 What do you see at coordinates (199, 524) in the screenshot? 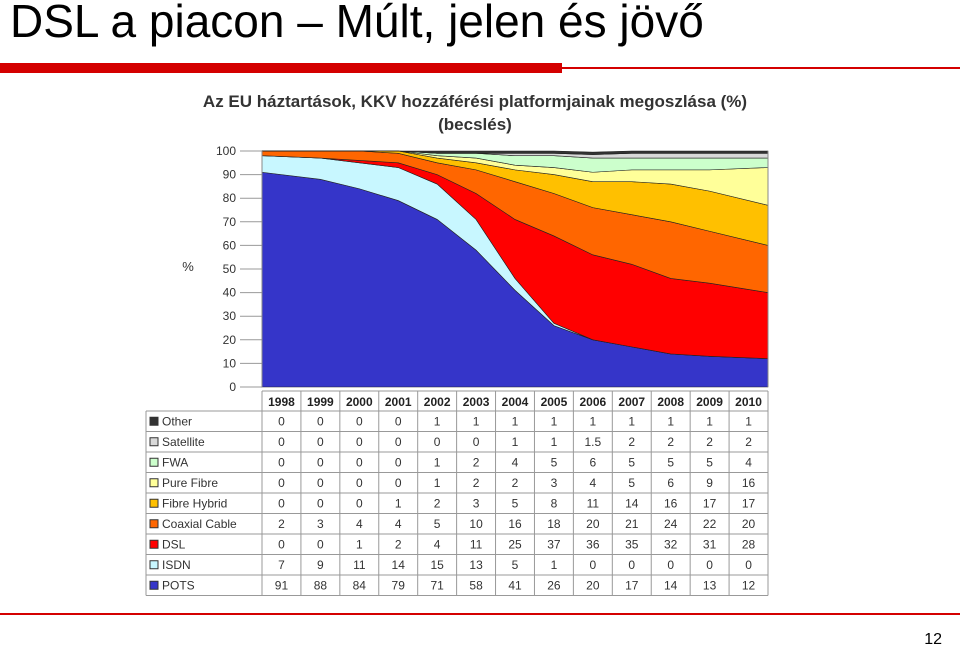
I see `legend-label-coaxial-cable: Coaxial Cable` at bounding box center [199, 524].